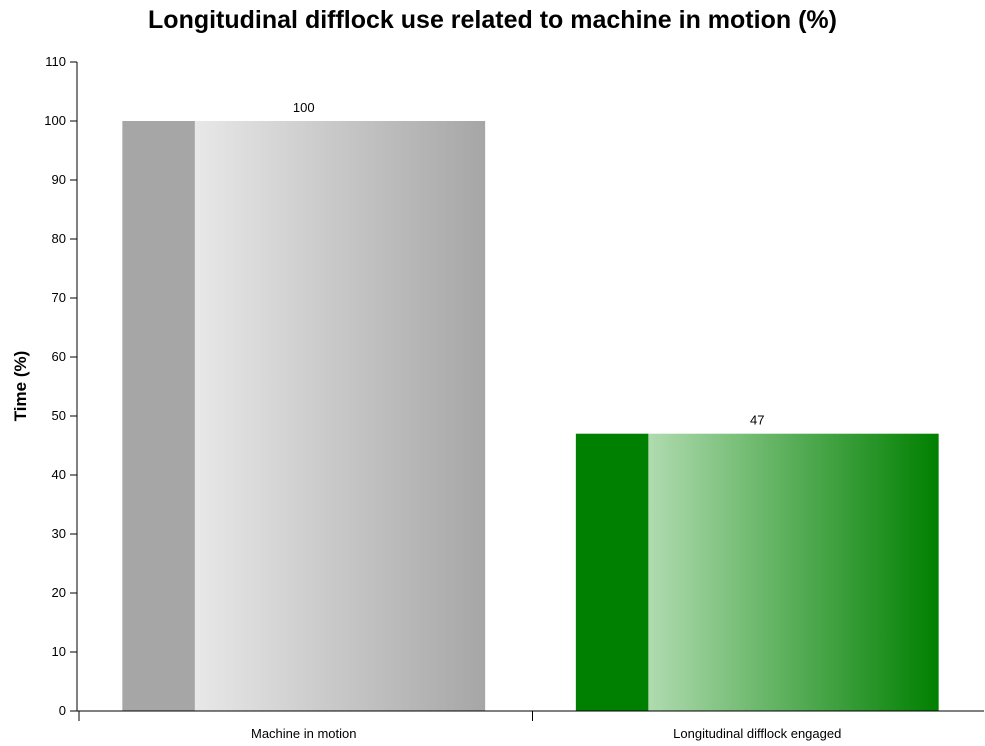  I want to click on bar, so click(757, 572).